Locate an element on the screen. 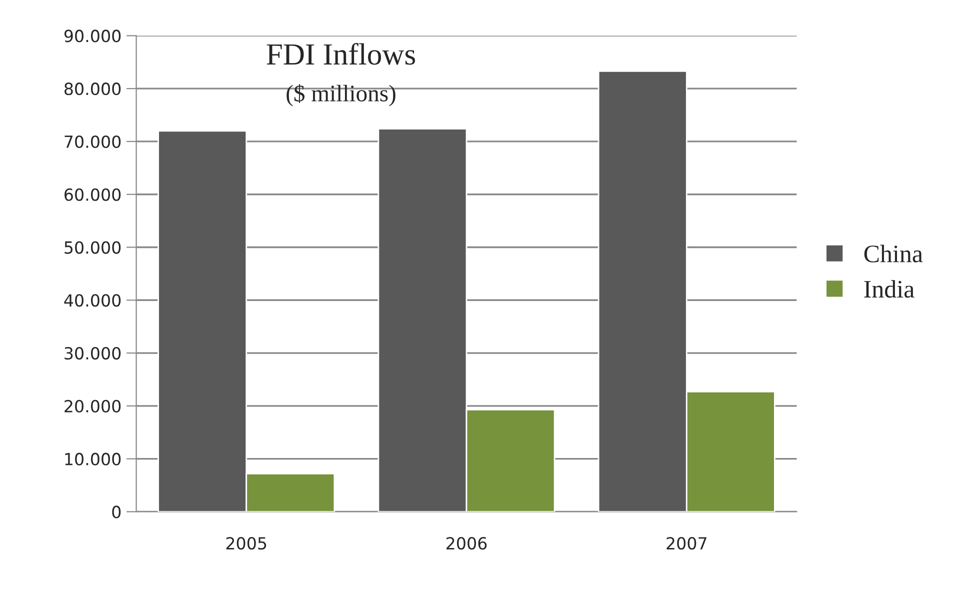  y-tick-label: 80.000 is located at coordinates (92, 89).